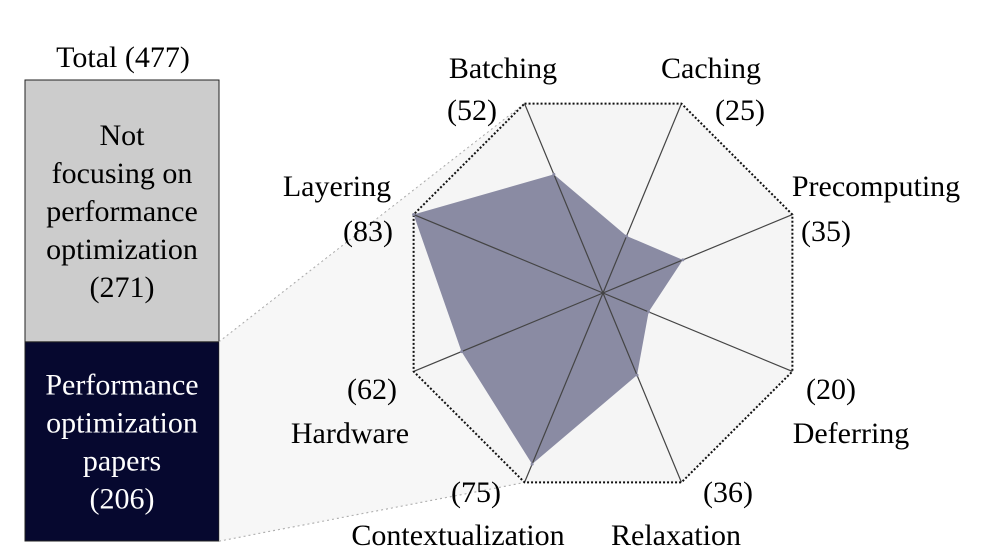  I want to click on bar-segment-1-label-line-1: optimization, so click(122, 422).